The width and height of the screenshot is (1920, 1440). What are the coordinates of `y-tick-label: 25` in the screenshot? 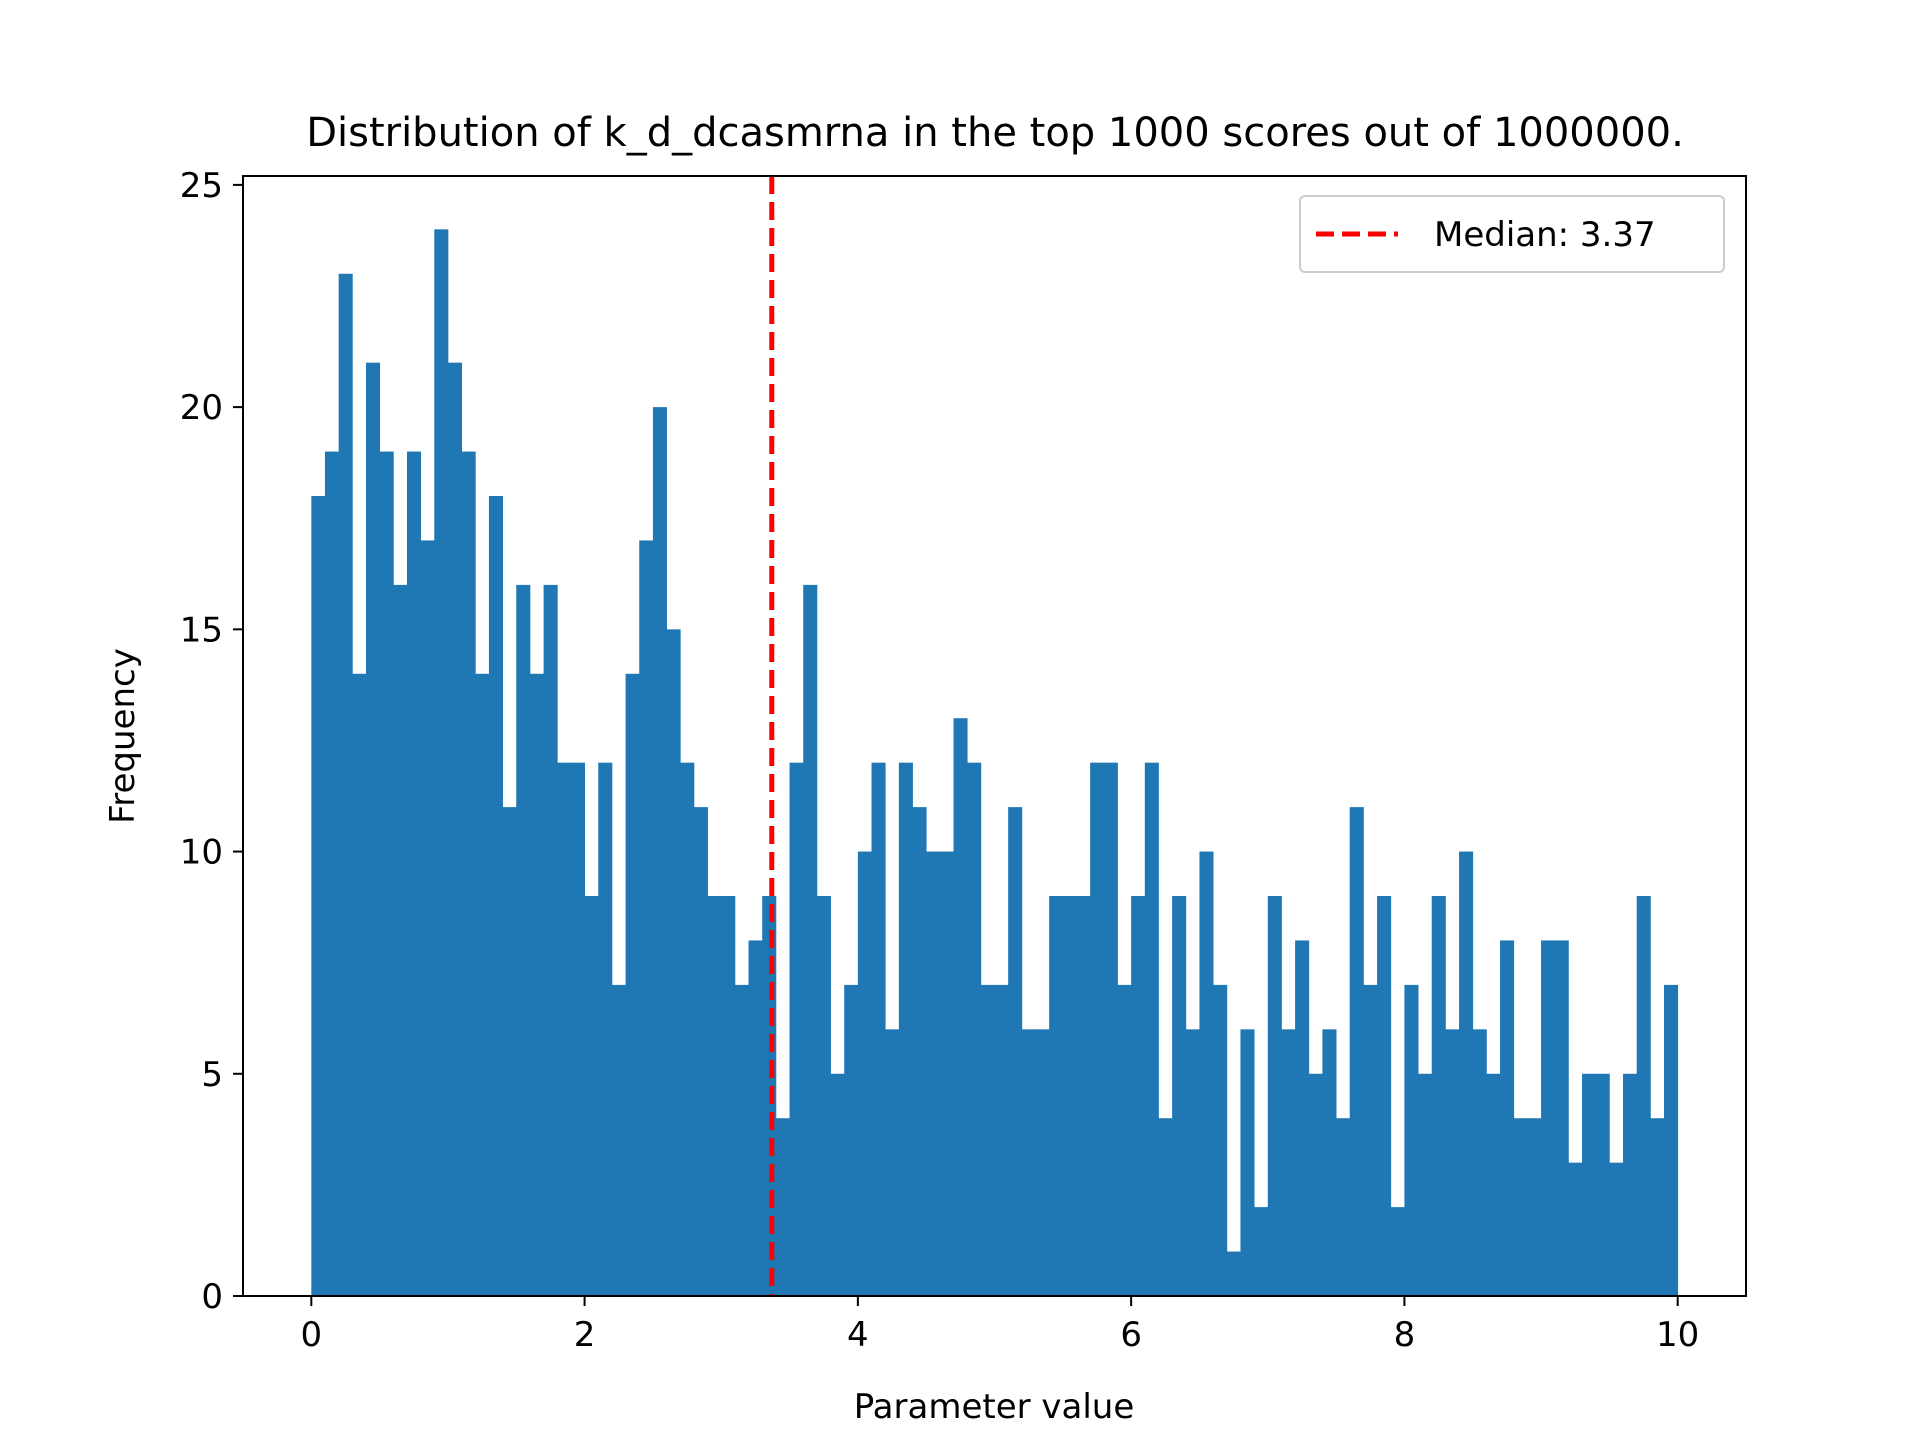 It's located at (201, 186).